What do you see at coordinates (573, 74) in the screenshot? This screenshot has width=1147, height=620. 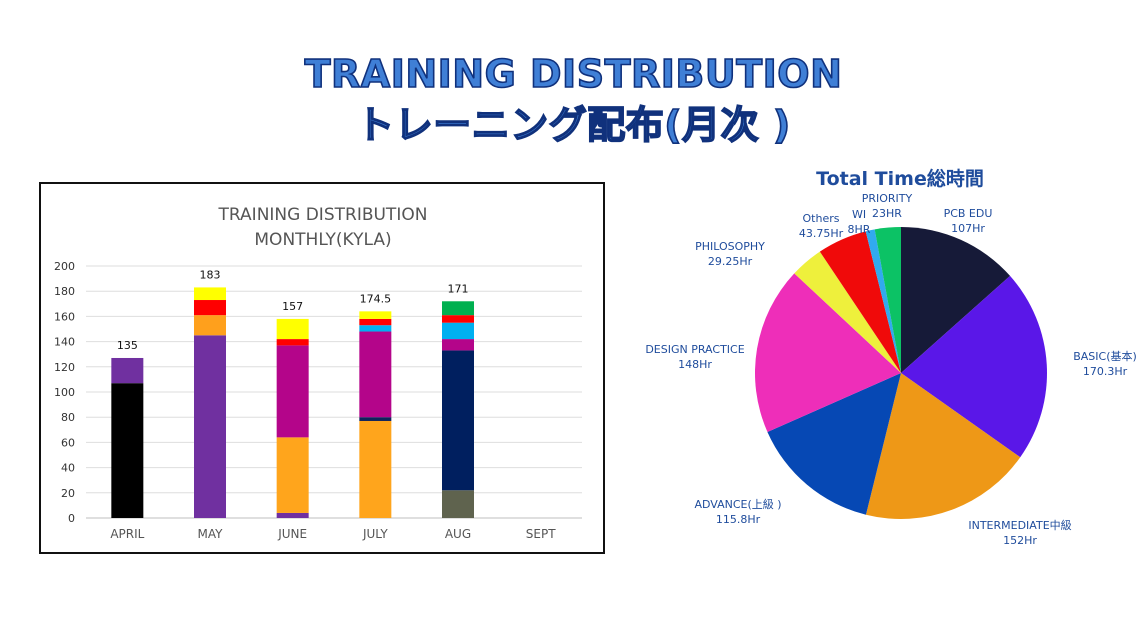 I see `page-title: TRAINING DISTRIBUTION` at bounding box center [573, 74].